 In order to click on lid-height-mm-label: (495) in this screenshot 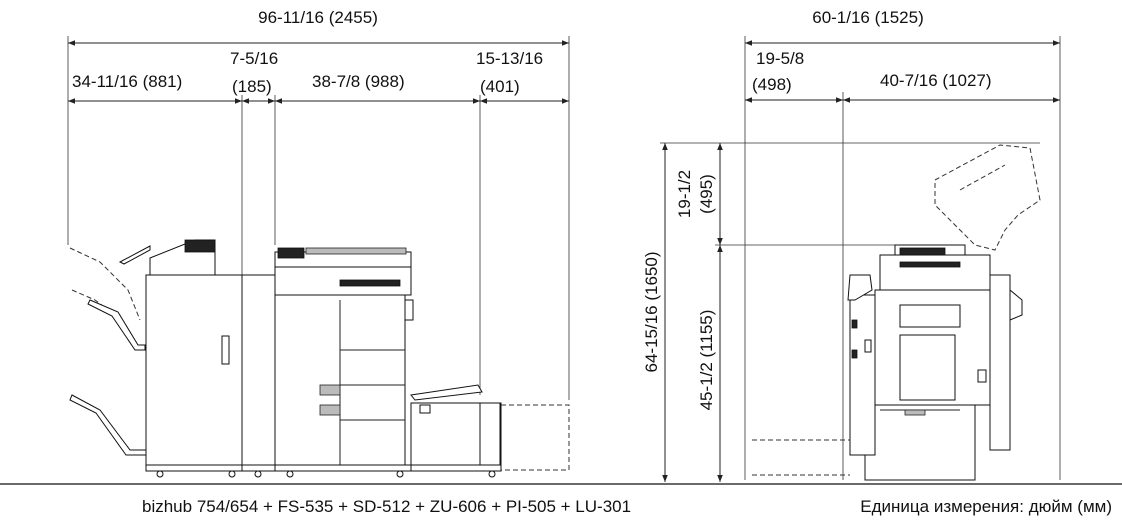, I will do `click(706, 194)`.